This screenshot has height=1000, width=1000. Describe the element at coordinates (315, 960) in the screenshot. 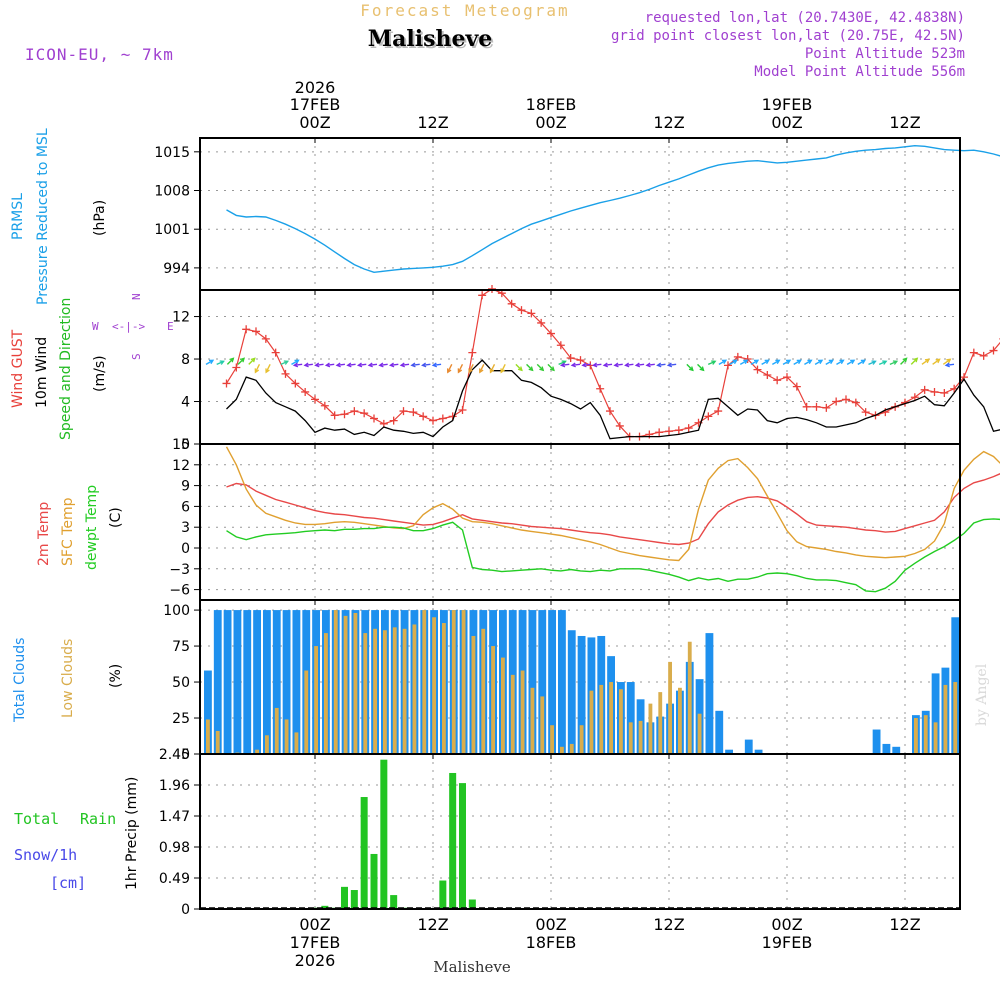

I see `bottom-year-label: 2026` at that location.